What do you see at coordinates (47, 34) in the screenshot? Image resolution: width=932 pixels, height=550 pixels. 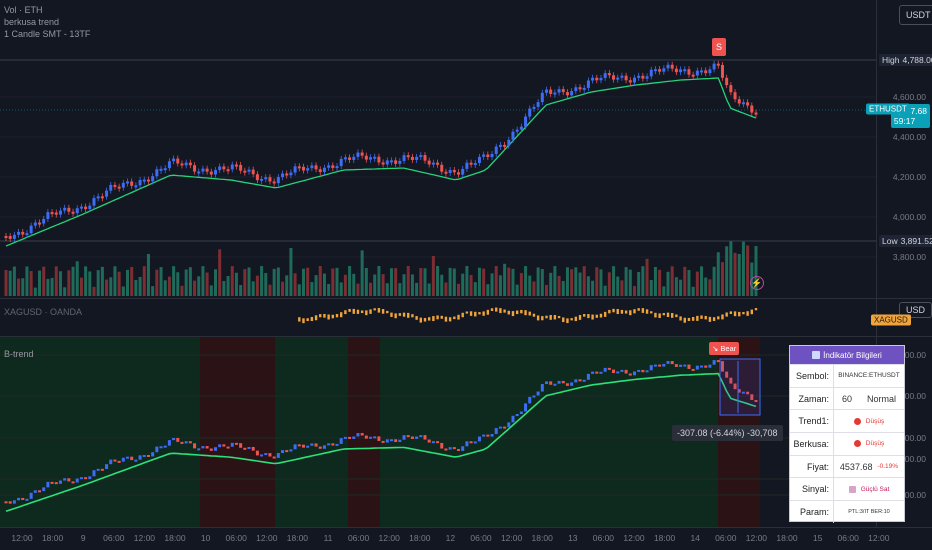 I see `legend-candle-smt: 1 Candle SMT - 13TF` at bounding box center [47, 34].